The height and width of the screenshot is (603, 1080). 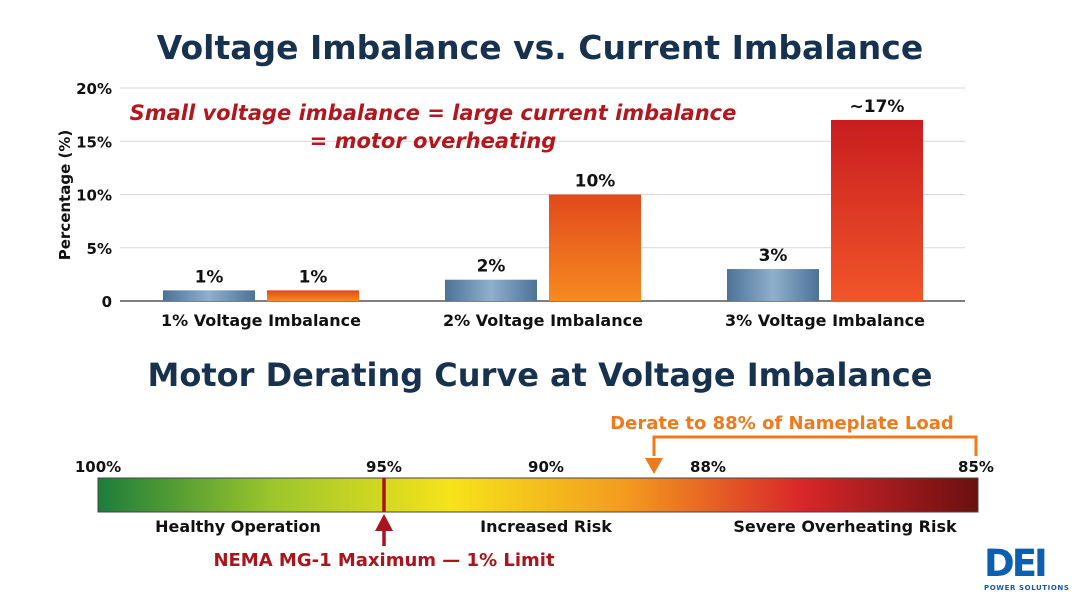 I want to click on scale-label: 88%, so click(x=708, y=467).